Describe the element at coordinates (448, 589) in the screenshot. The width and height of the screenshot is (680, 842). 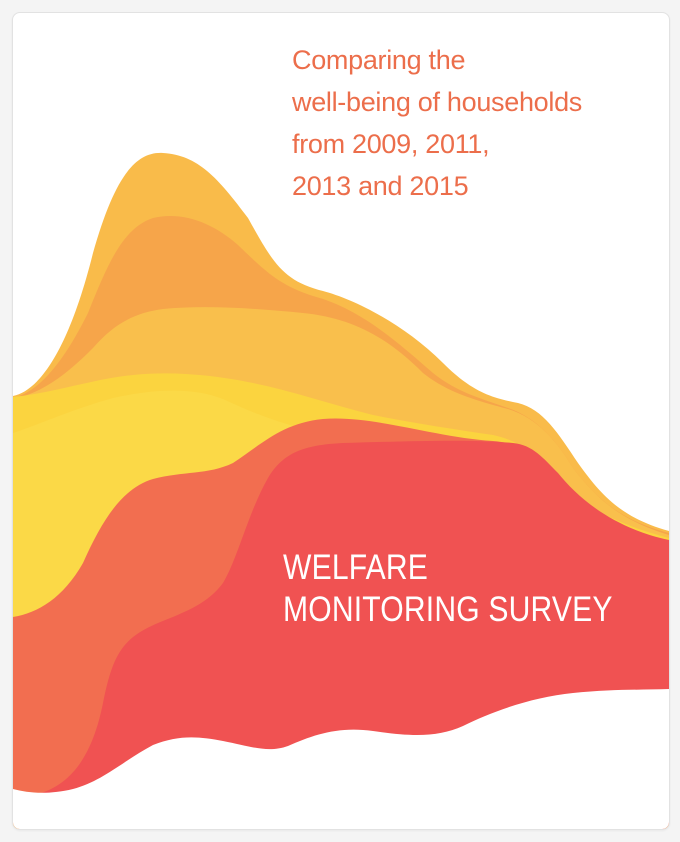
I see `cover-title: WELFARE MONITORING SURVEY` at that location.